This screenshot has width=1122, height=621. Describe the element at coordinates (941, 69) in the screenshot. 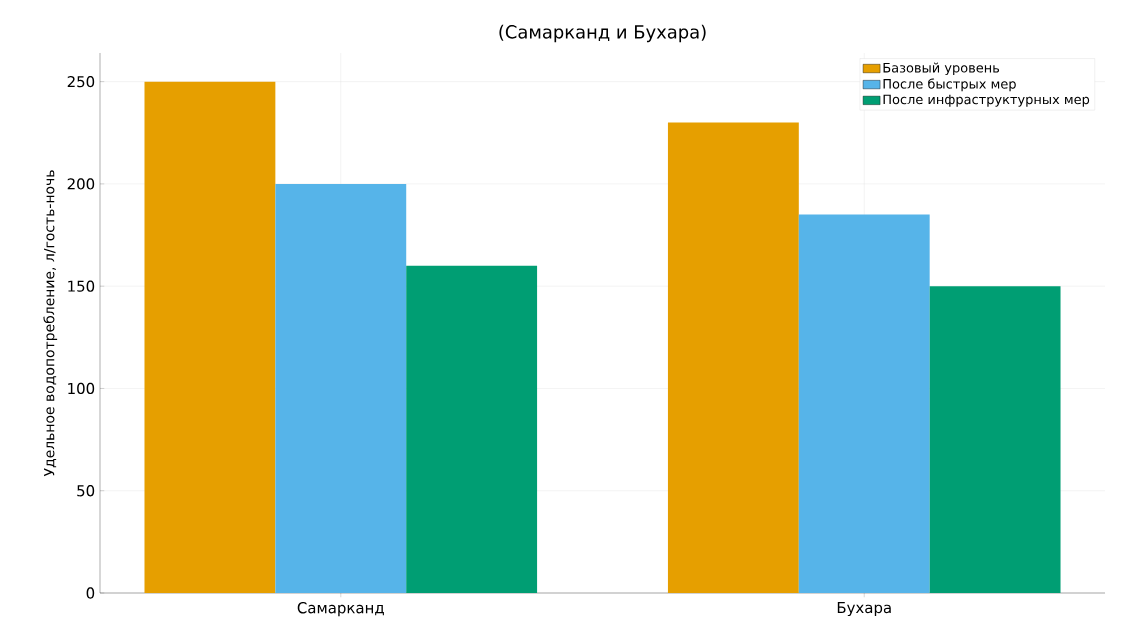

I see `legend-label: Базовый уровень` at that location.